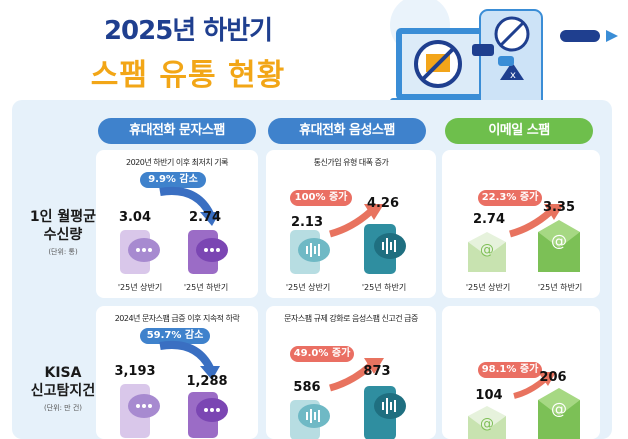 The image size is (628, 439). What do you see at coordinates (351, 318) in the screenshot?
I see `caption-voice-kisa: 문자스팸 규제 강화로 음성스팸 신고건 급증` at bounding box center [351, 318].